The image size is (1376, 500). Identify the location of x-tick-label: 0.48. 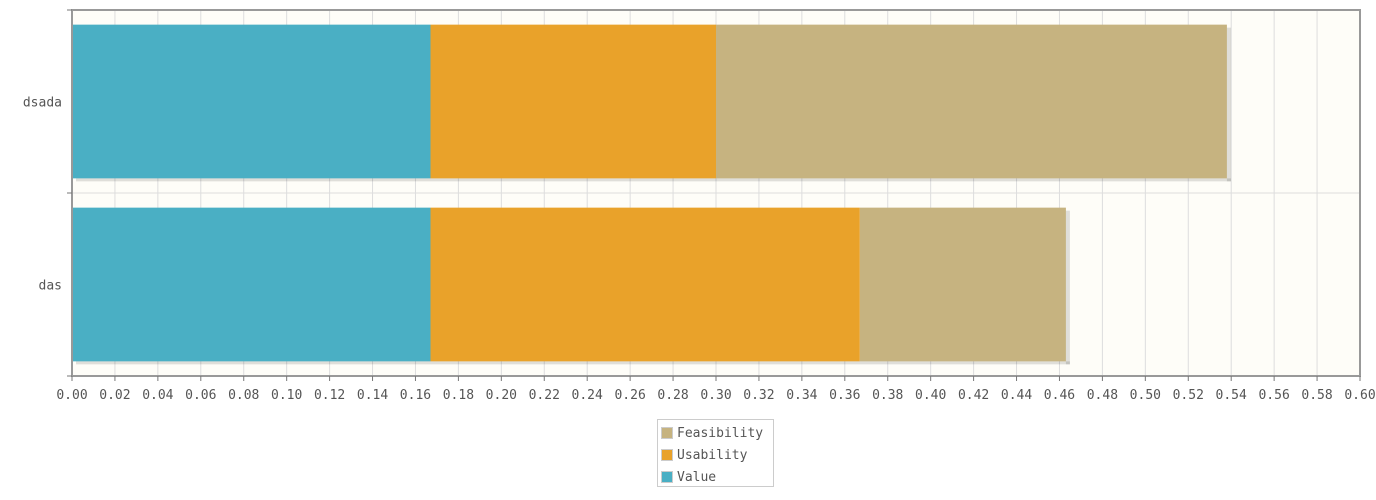
(1102, 395).